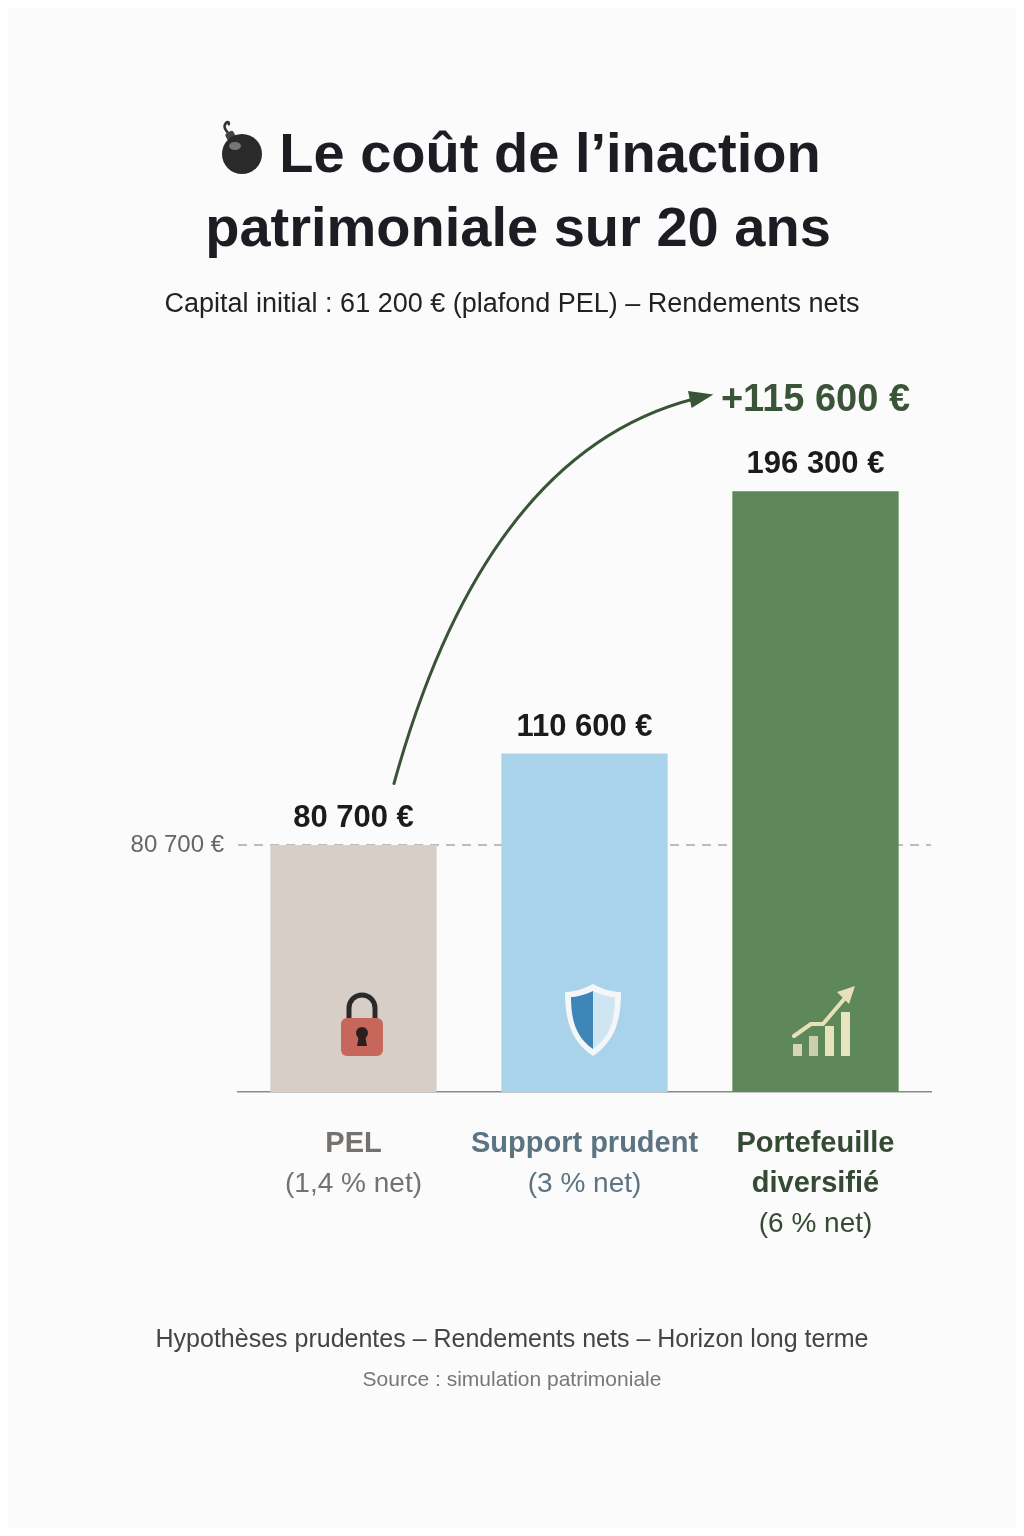 The image size is (1024, 1536). I want to click on chart-title: Le coût de l’inaction patrimoniale sur 20 ans, so click(518, 189).